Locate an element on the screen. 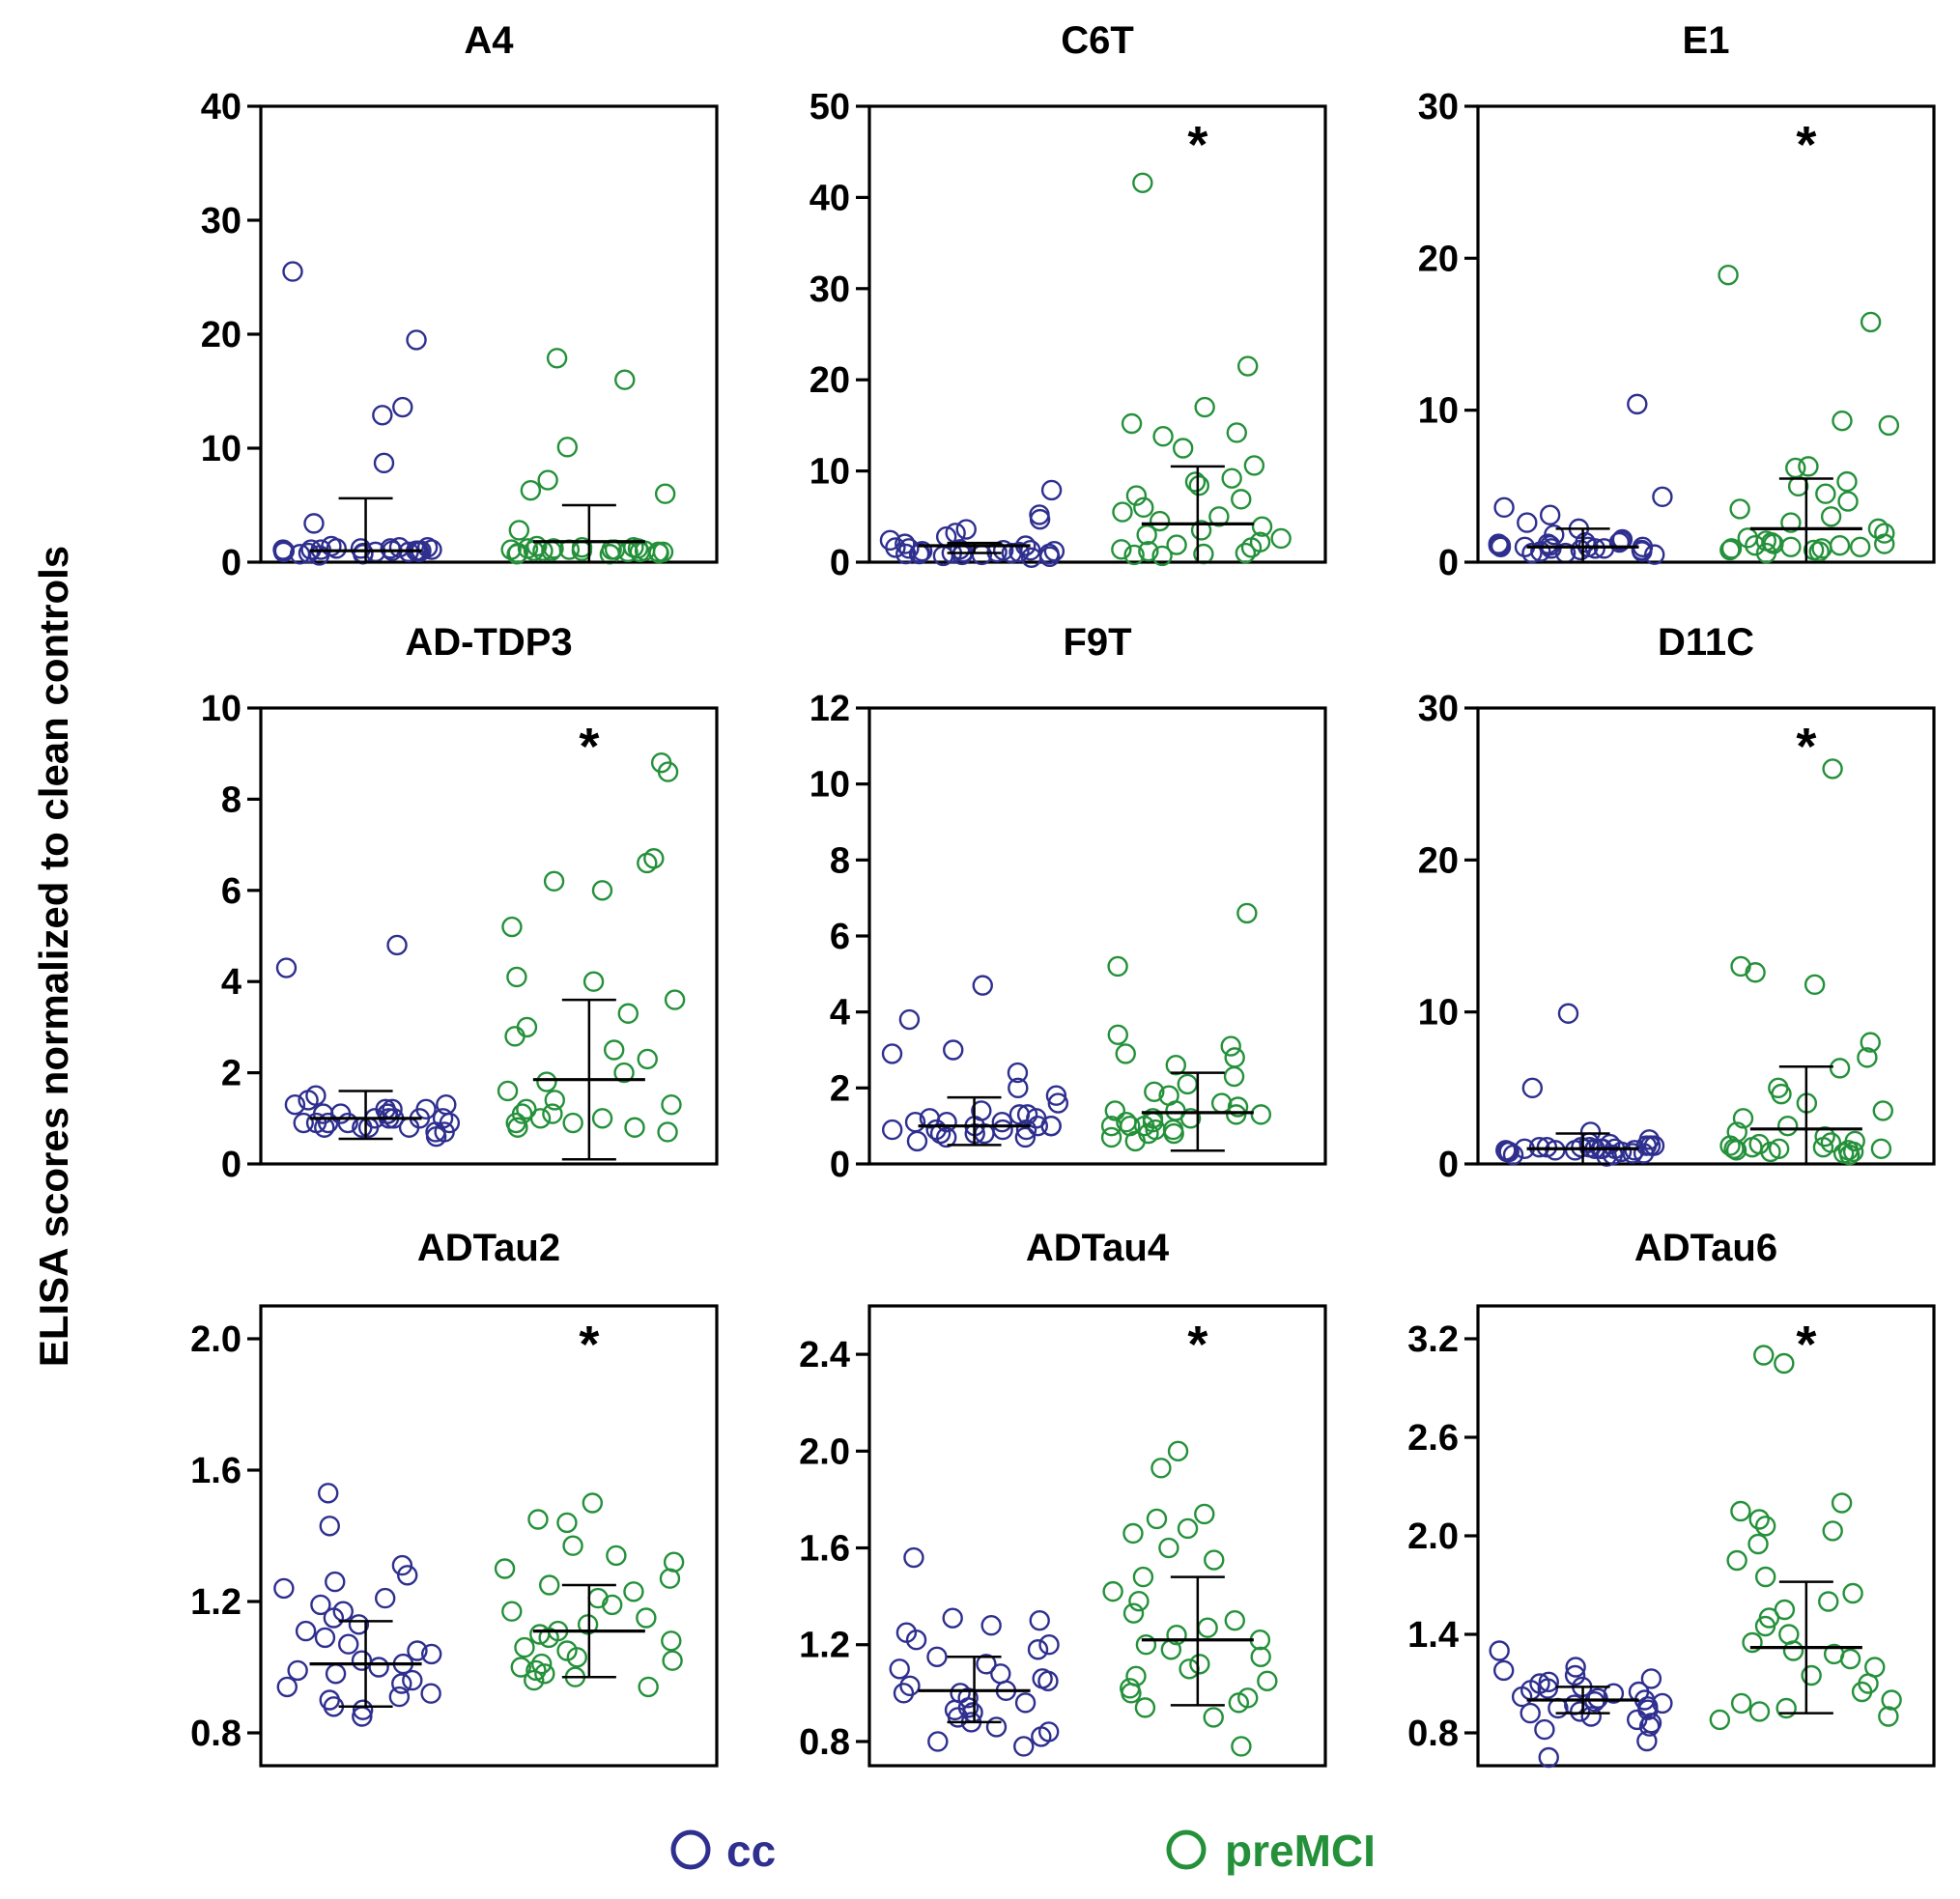  y-tick-label-d11c: 0 is located at coordinates (1448, 1165).